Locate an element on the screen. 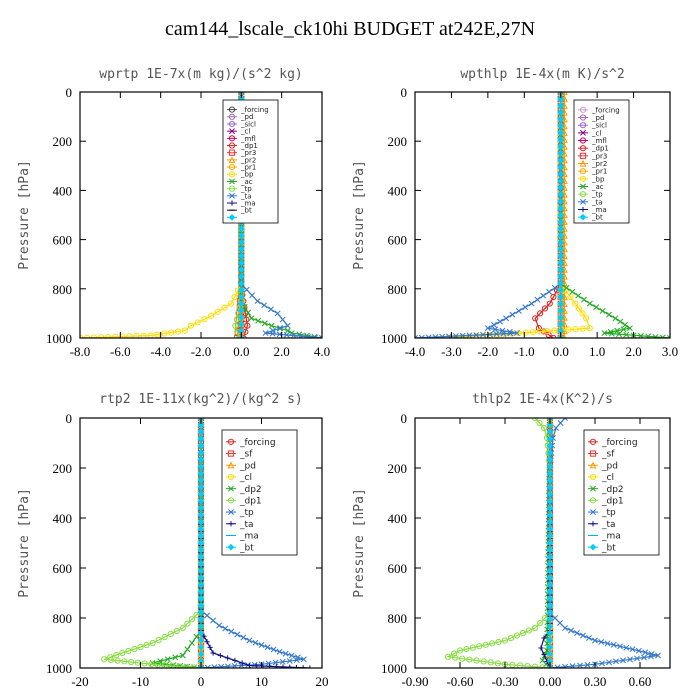 The height and width of the screenshot is (700, 700). legend-label: _sicl is located at coordinates (248, 124).